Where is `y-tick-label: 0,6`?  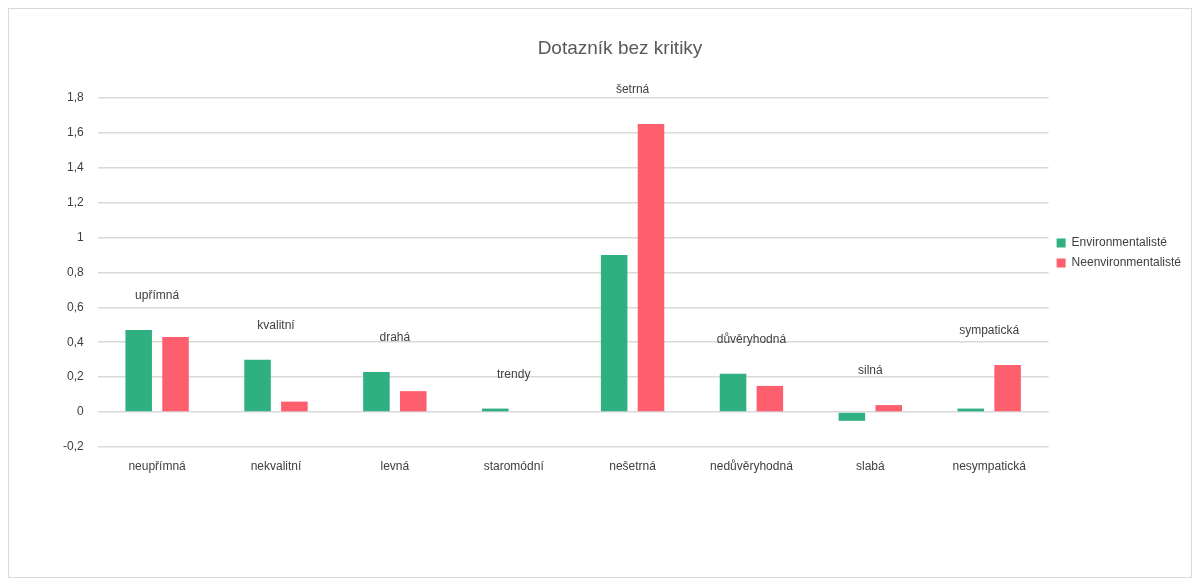 y-tick-label: 0,6 is located at coordinates (75, 306).